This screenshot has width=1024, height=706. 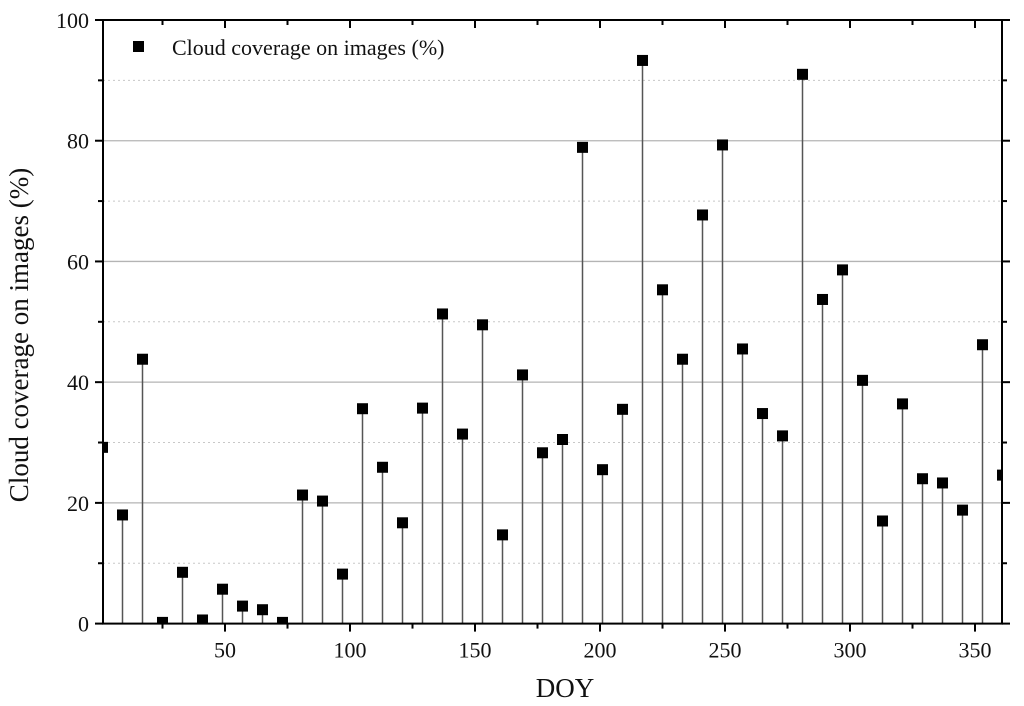 What do you see at coordinates (83, 624) in the screenshot?
I see `y-tick-label: 0` at bounding box center [83, 624].